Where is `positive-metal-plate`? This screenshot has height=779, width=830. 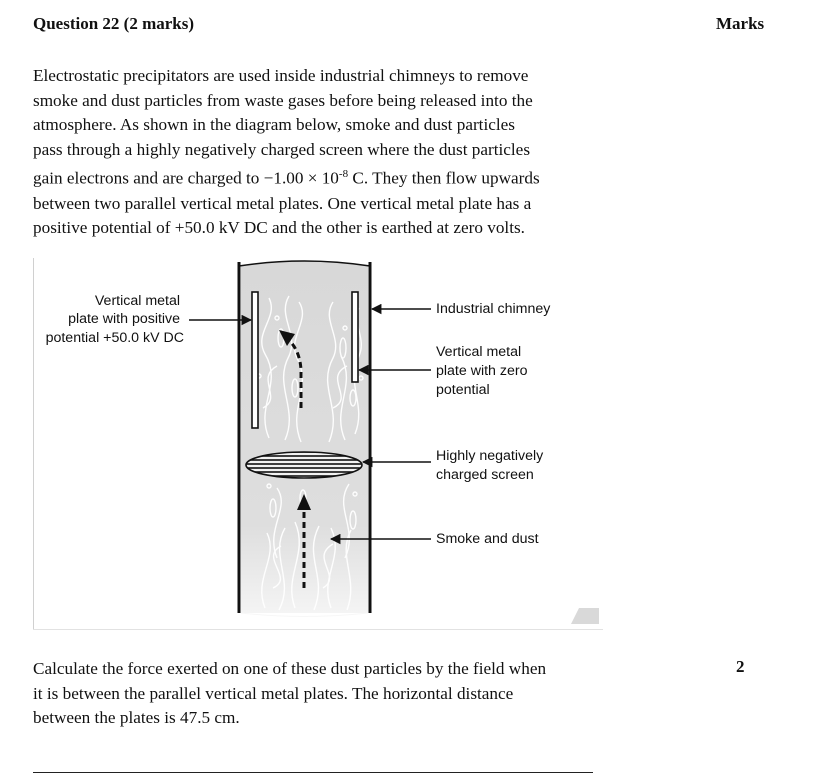
positive-metal-plate is located at coordinates (255, 360).